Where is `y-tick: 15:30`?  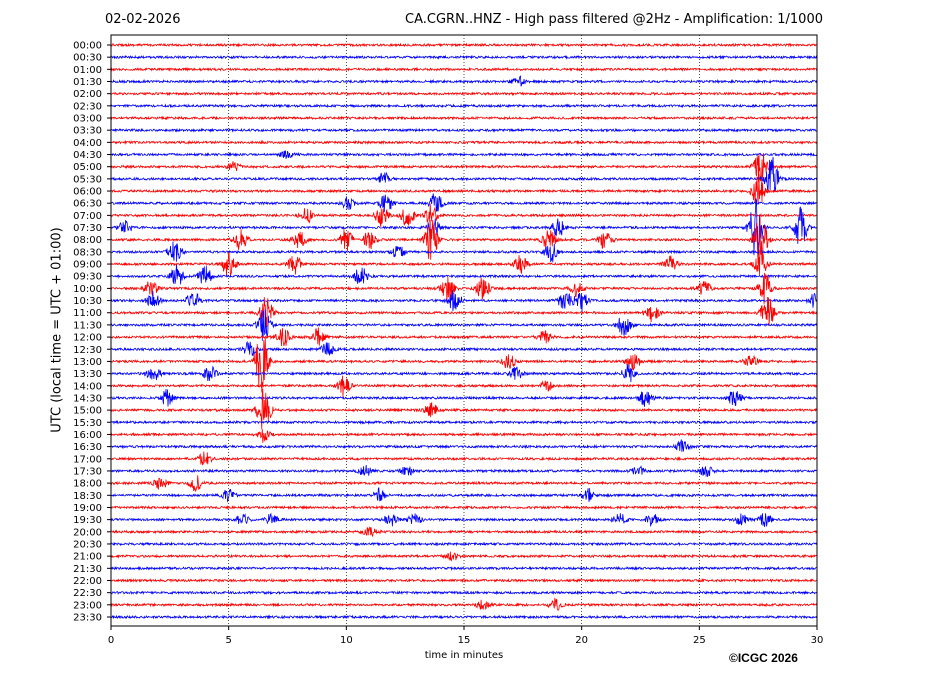
y-tick: 15:30 is located at coordinates (92, 423).